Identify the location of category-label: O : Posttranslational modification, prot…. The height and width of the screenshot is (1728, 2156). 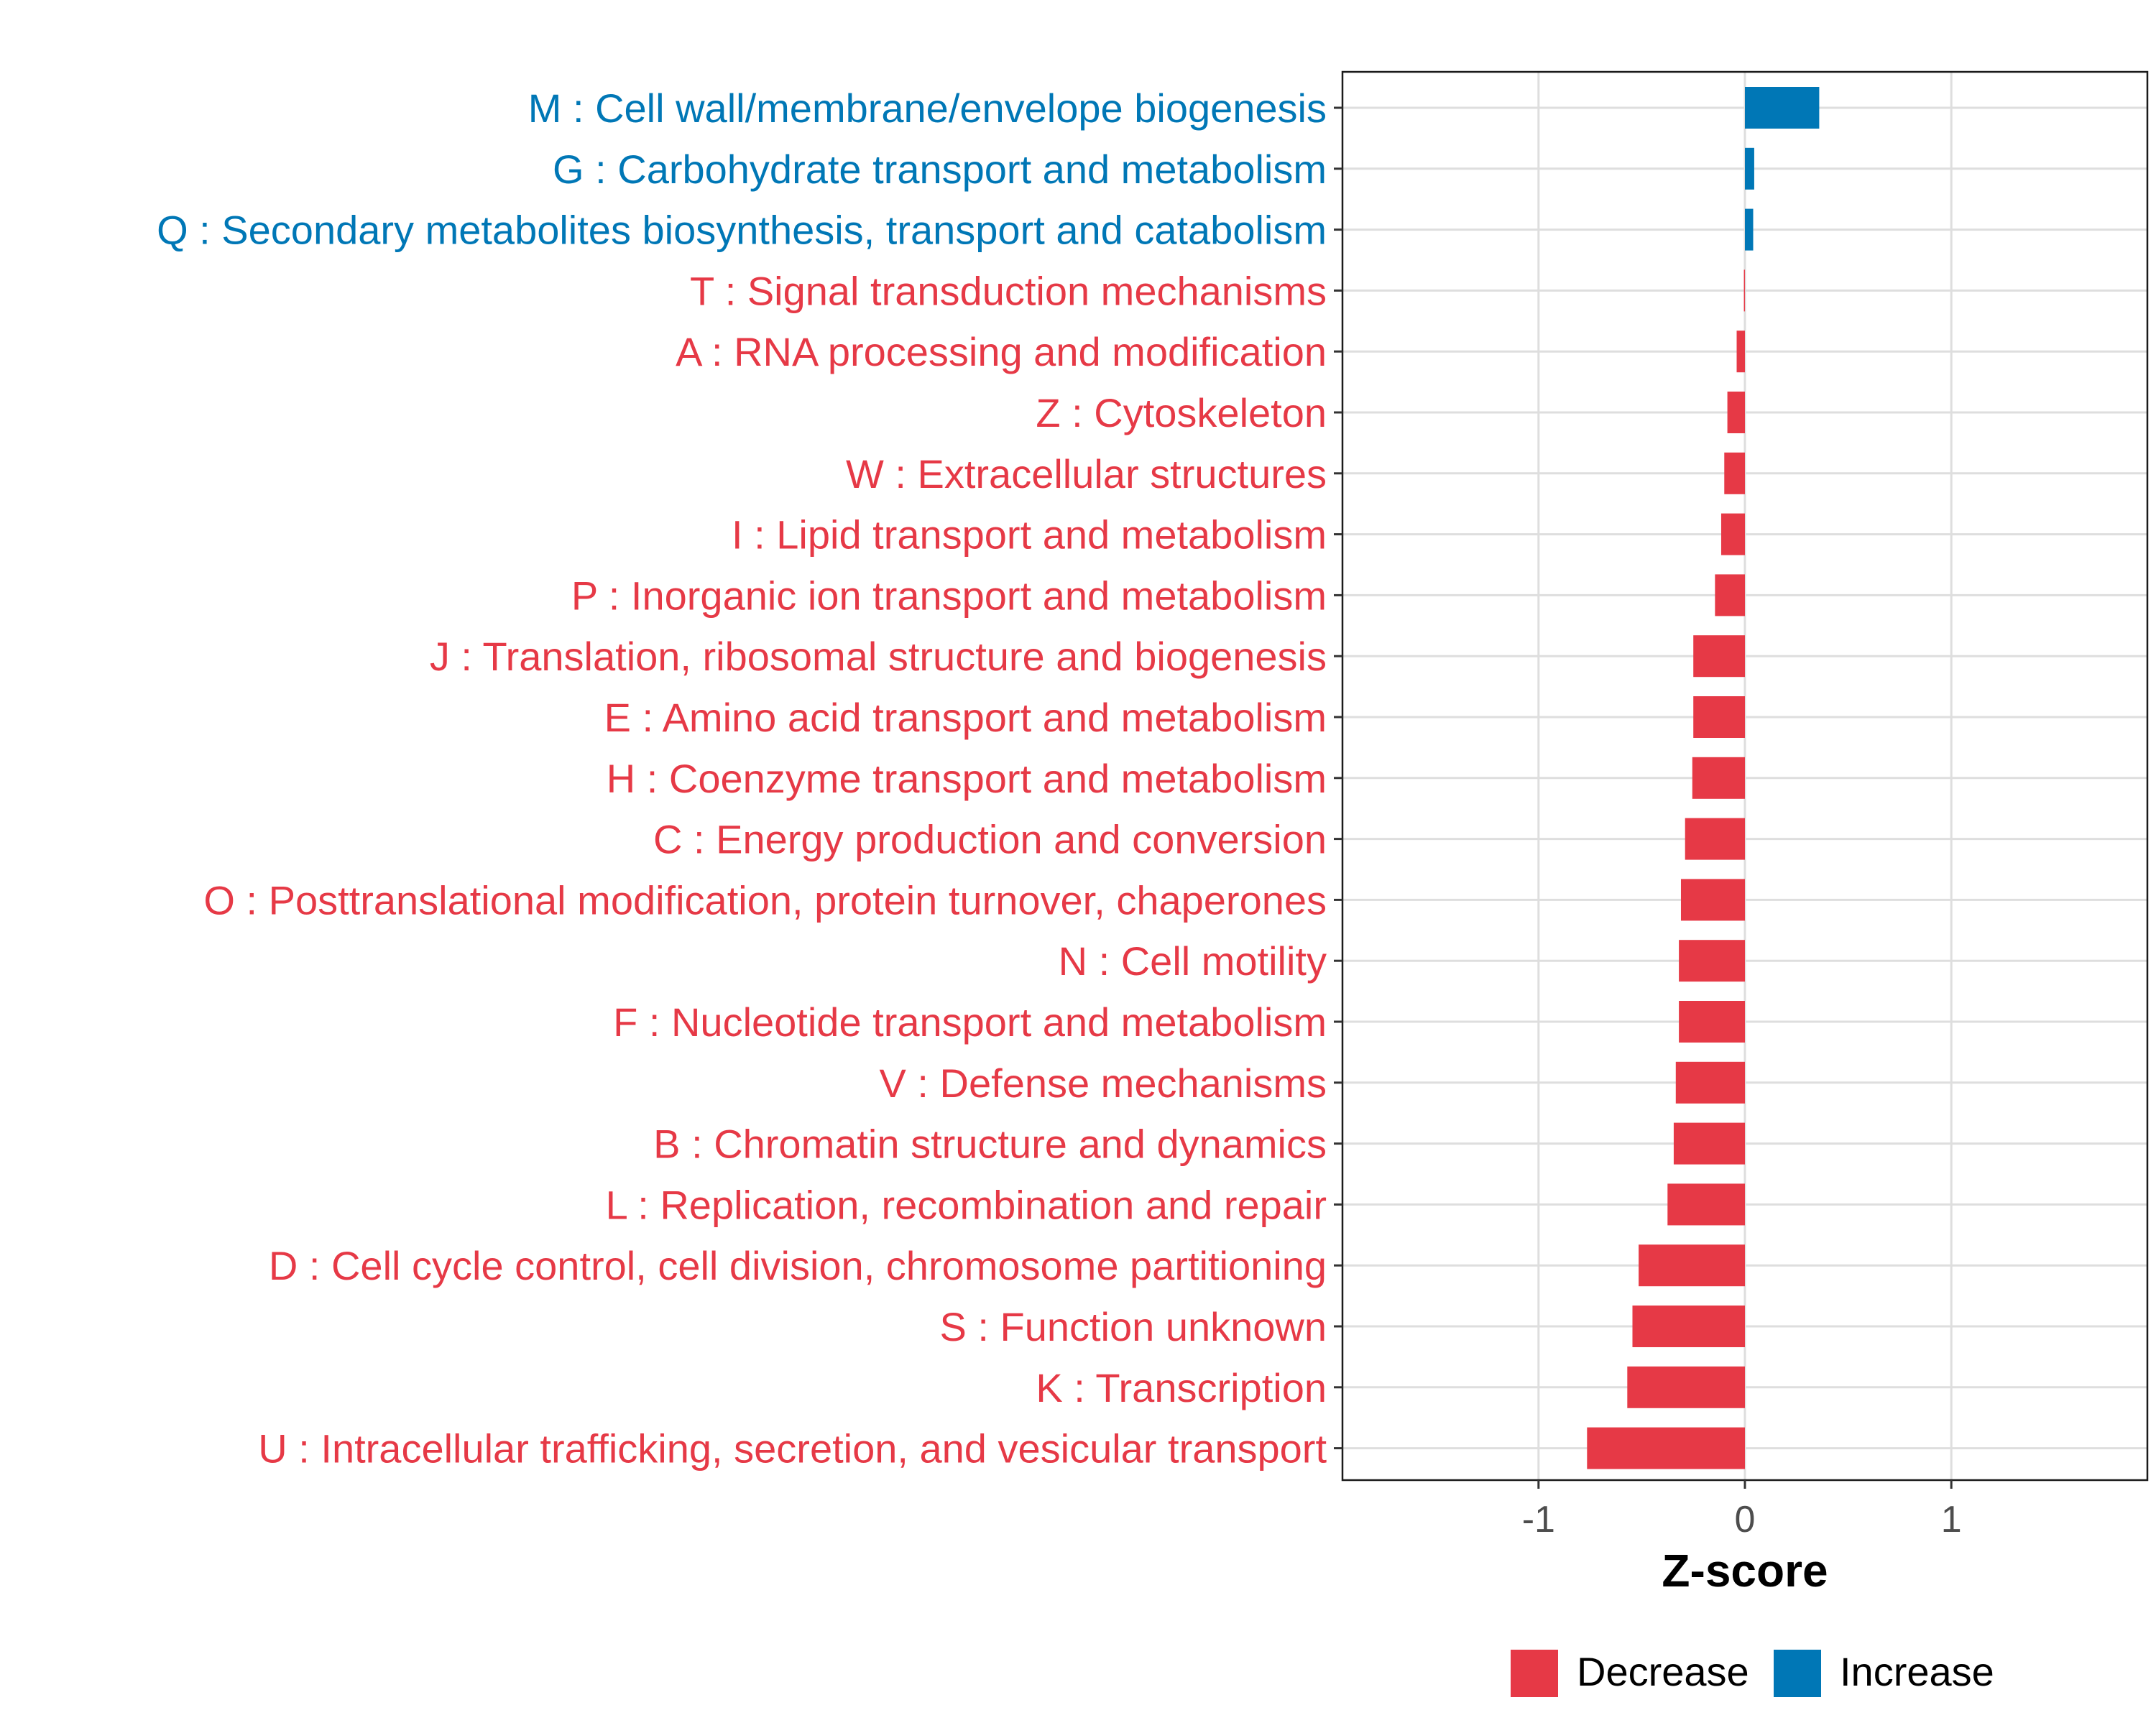
(765, 900).